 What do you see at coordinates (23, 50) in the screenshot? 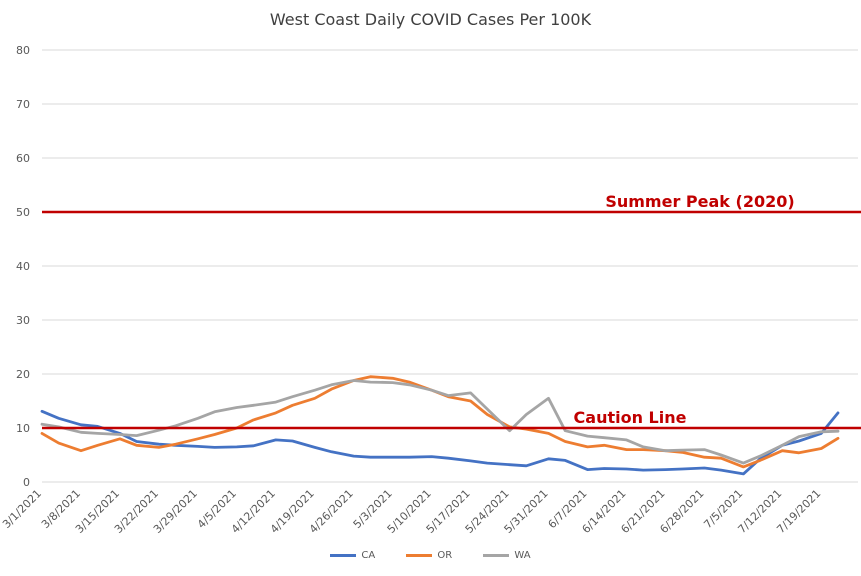
I see `y-tick-label: 80` at bounding box center [23, 50].